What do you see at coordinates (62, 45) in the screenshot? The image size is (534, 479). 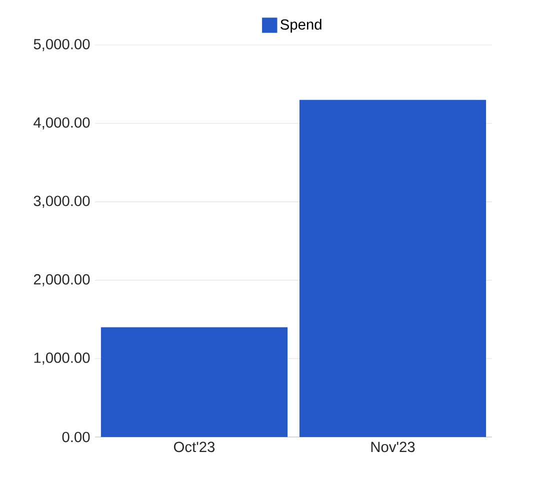 I see `y-tick-label: 5,000.00` at bounding box center [62, 45].